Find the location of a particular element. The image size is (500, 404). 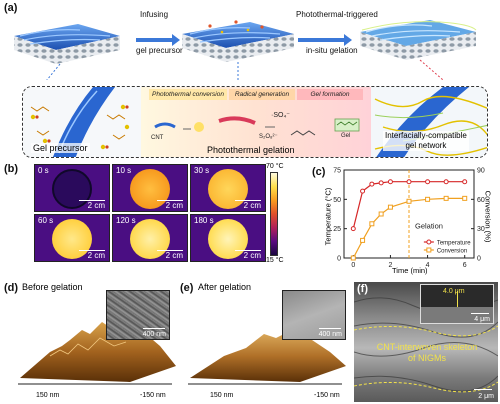

panel-b-label: (b) is located at coordinates (11, 169).